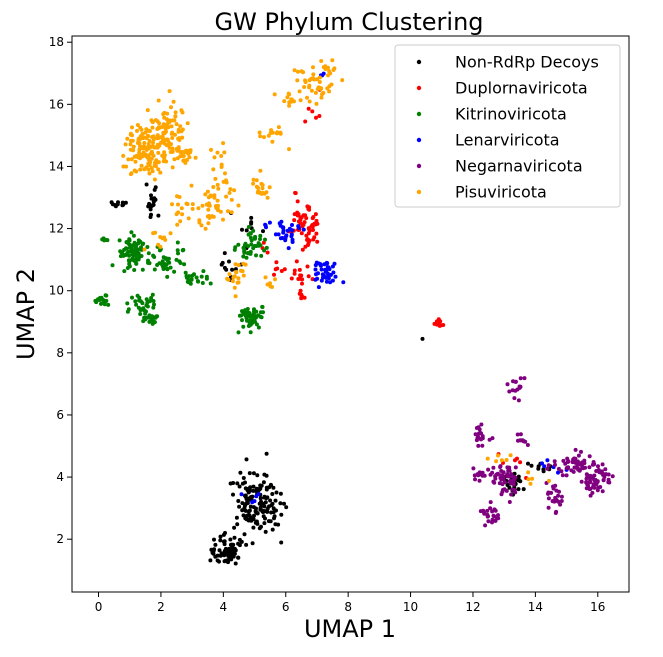 This screenshot has height=657, width=663. I want to click on legend-label: Lenarviricota, so click(507, 140).